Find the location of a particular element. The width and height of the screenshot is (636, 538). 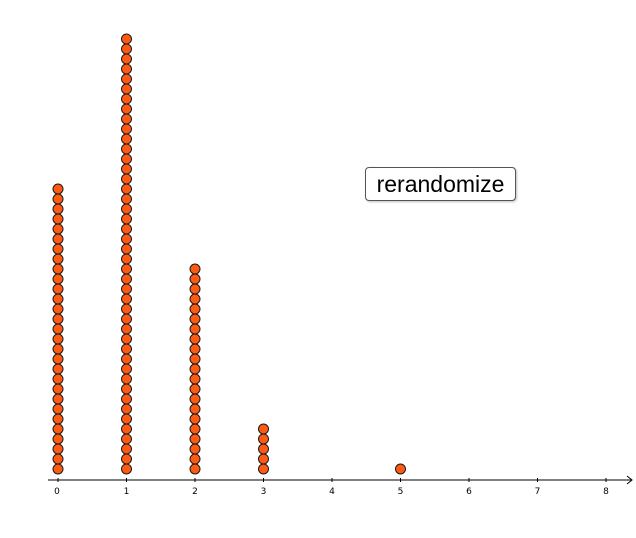

x-tick-label: 2 is located at coordinates (195, 492).